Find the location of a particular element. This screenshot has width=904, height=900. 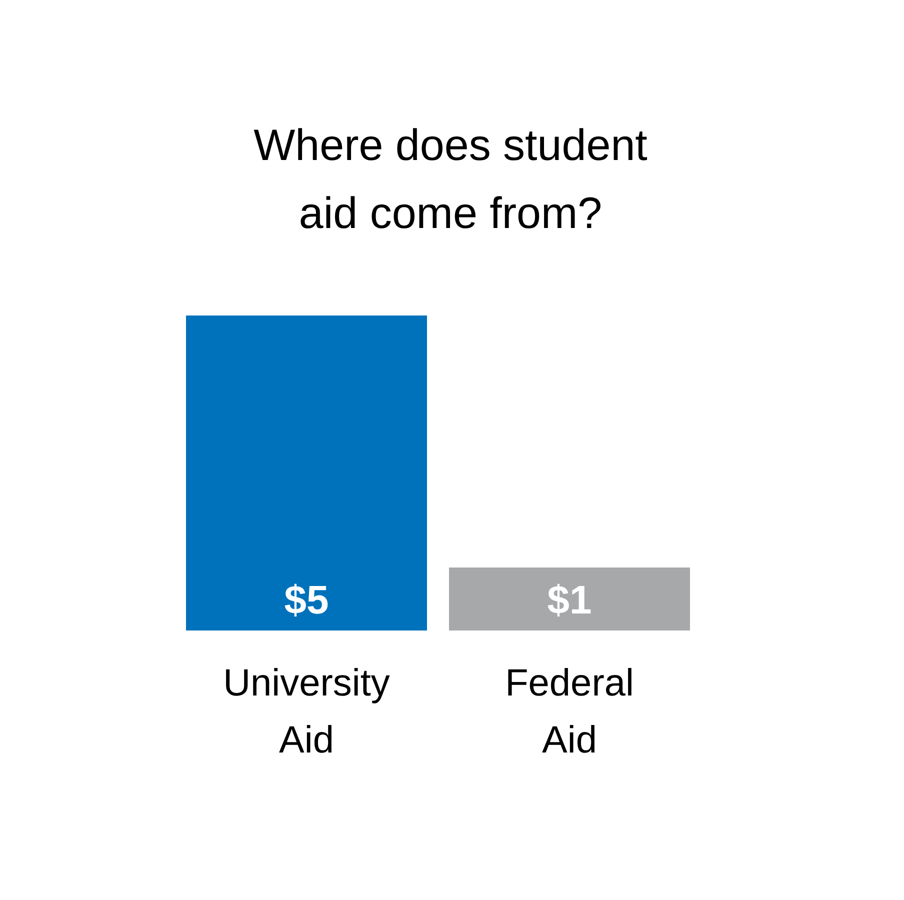

data-label: $5 is located at coordinates (306, 600).